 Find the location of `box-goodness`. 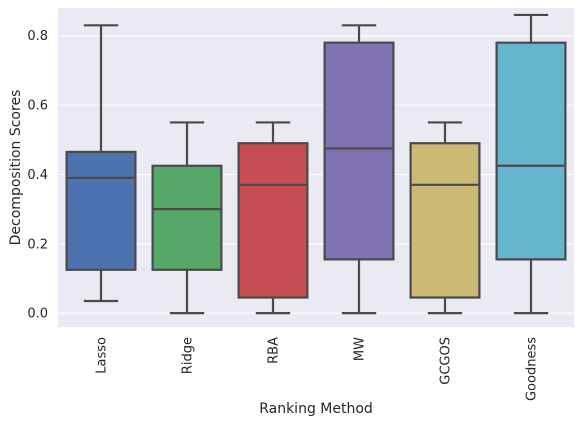

box-goodness is located at coordinates (531, 164).